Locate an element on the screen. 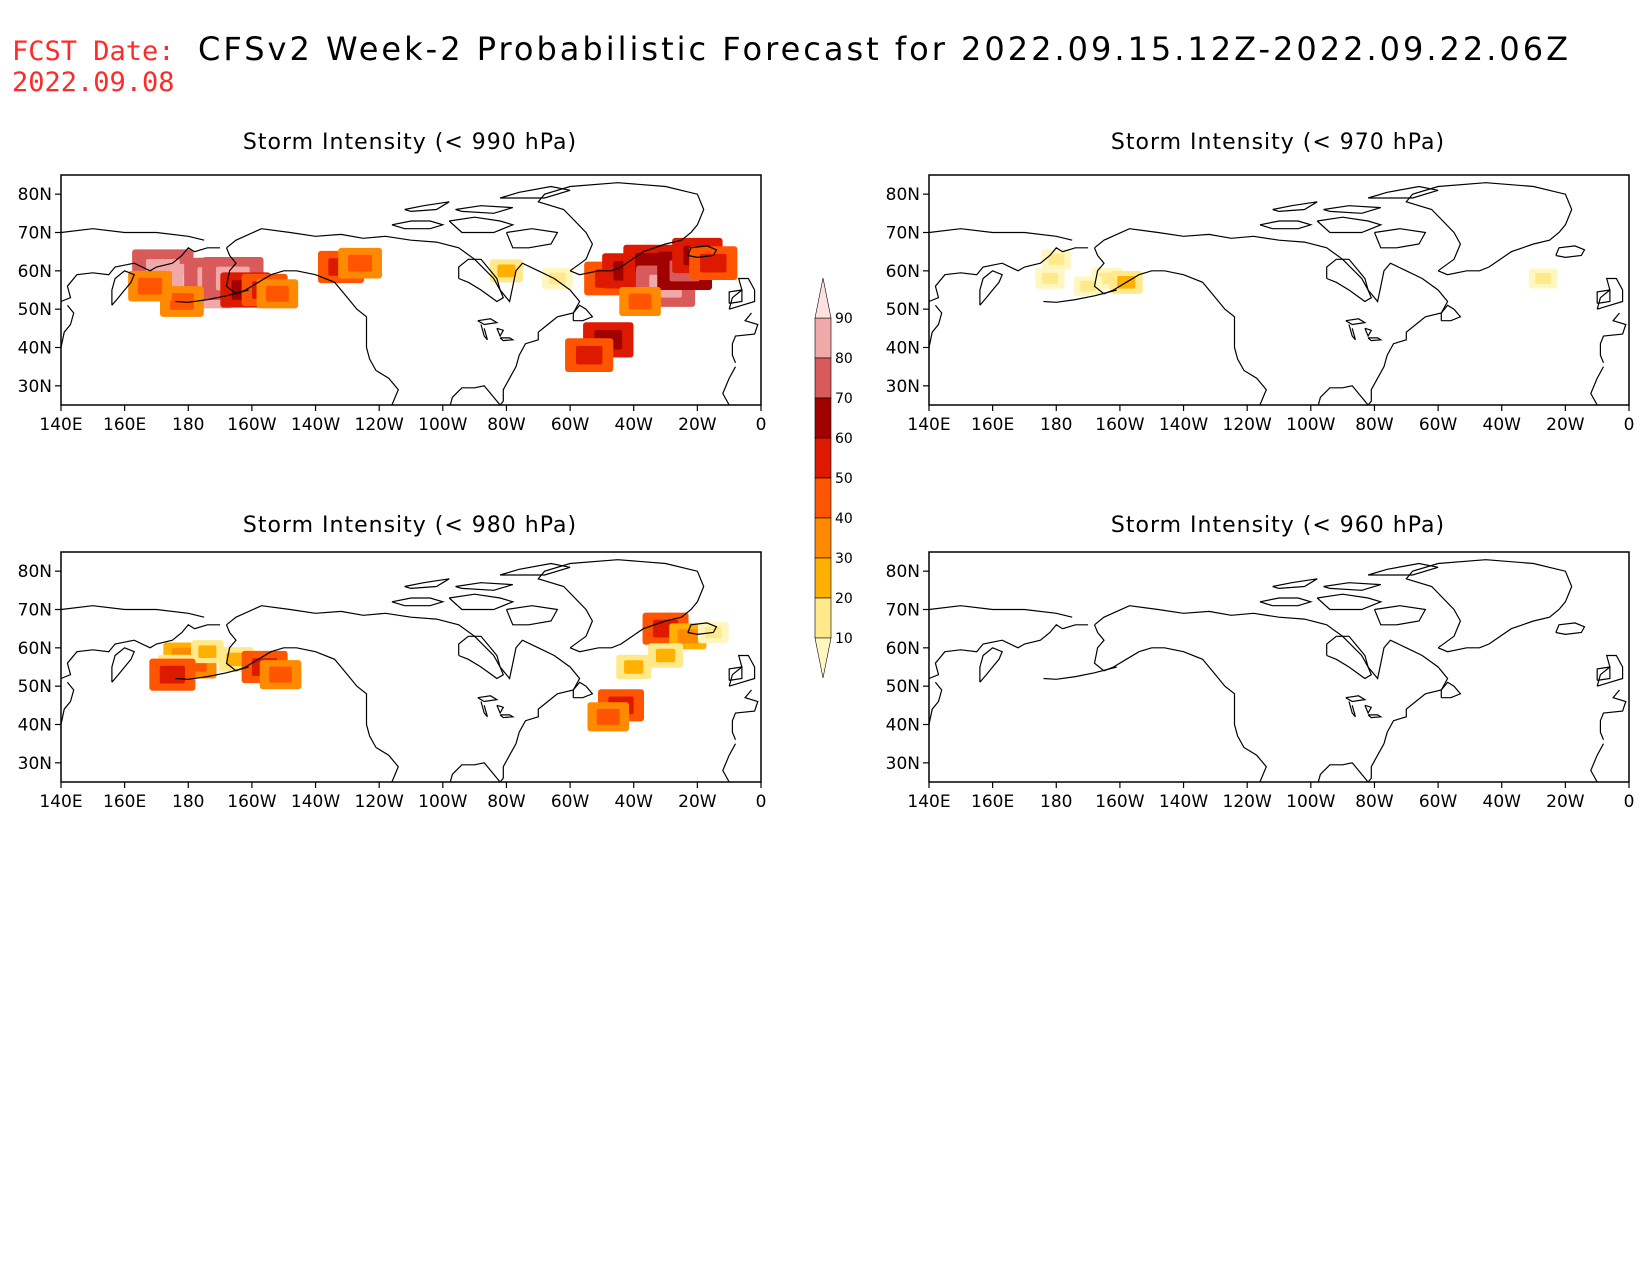 This screenshot has width=1650, height=1275. lon-tick-label: 120W is located at coordinates (379, 425).